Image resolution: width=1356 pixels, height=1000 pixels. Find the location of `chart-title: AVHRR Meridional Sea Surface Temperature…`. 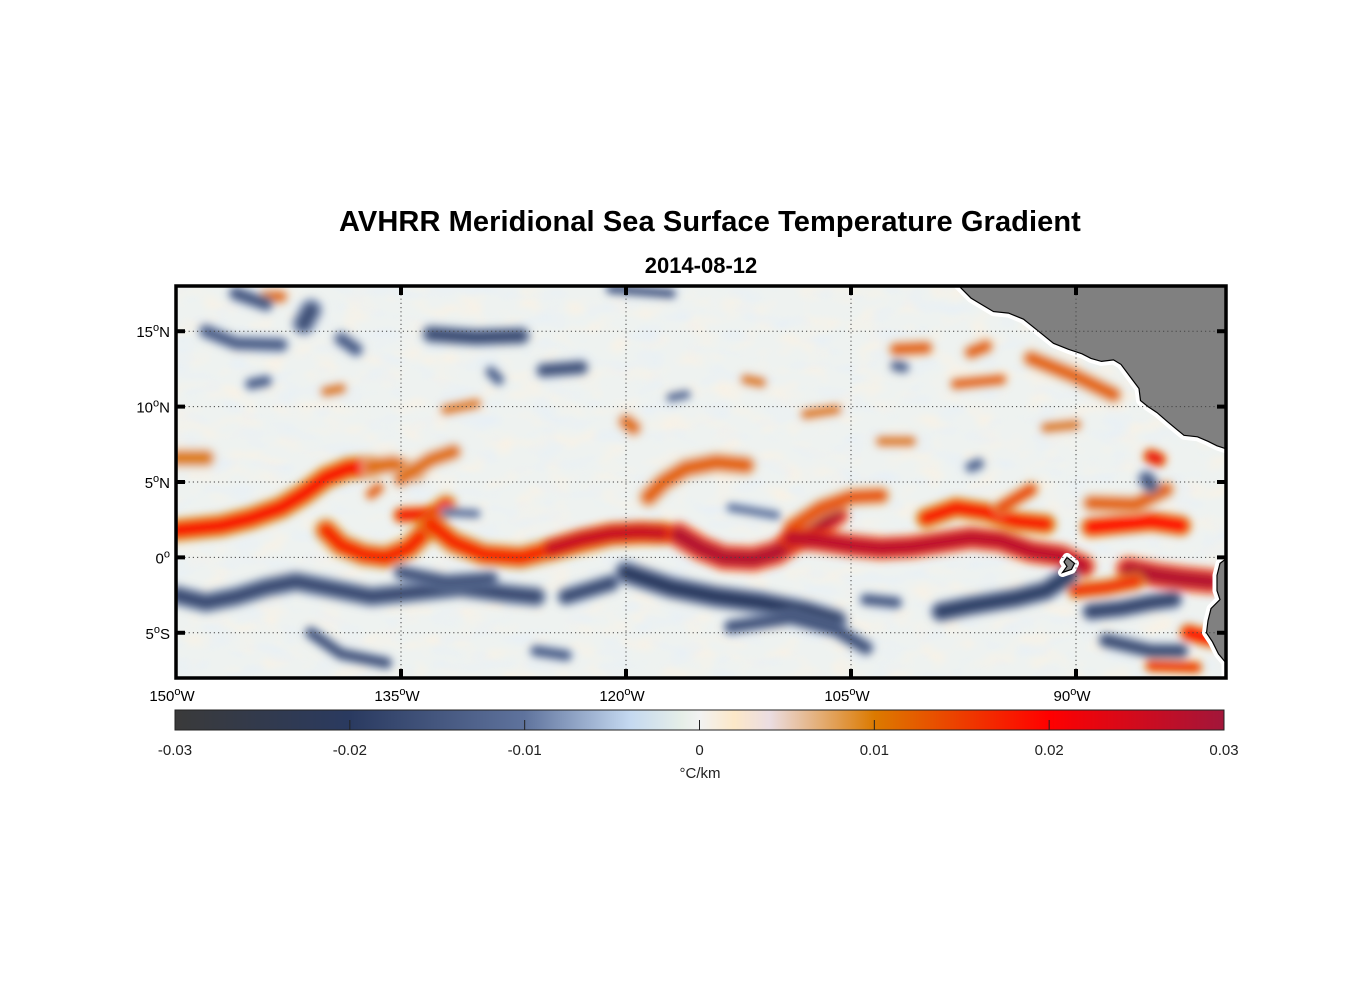

chart-title: AVHRR Meridional Sea Surface Temperature… is located at coordinates (710, 222).